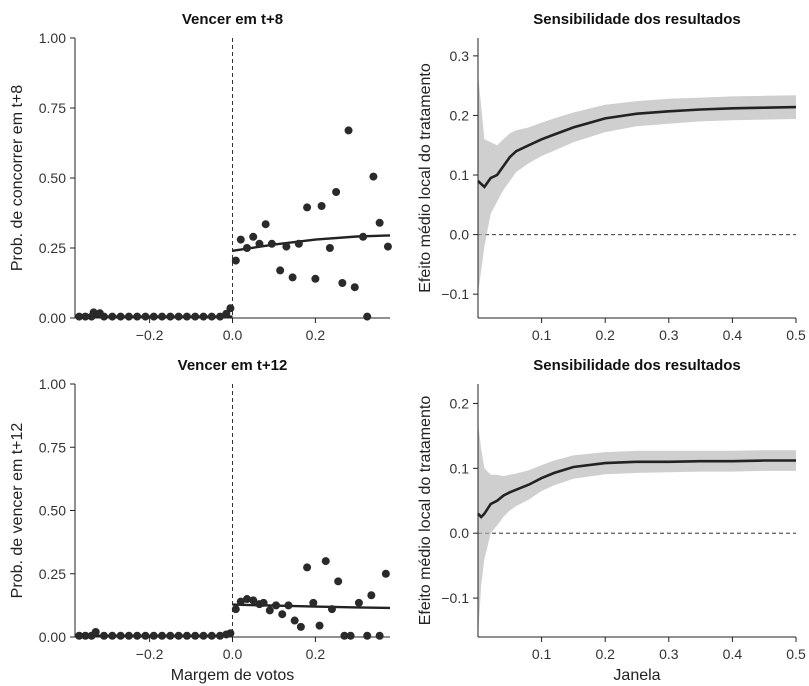  Describe the element at coordinates (460, 468) in the screenshot. I see `y-tick-label: 0.1` at that location.